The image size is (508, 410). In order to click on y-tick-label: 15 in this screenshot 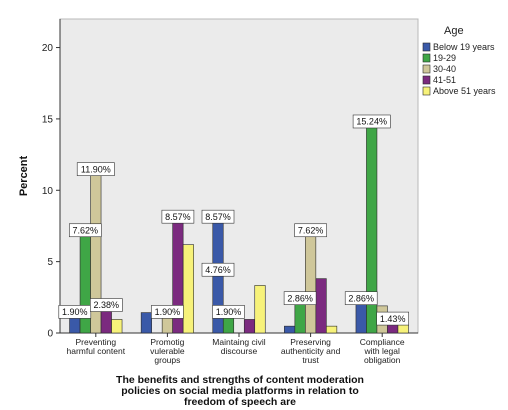, I will do `click(48, 119)`.